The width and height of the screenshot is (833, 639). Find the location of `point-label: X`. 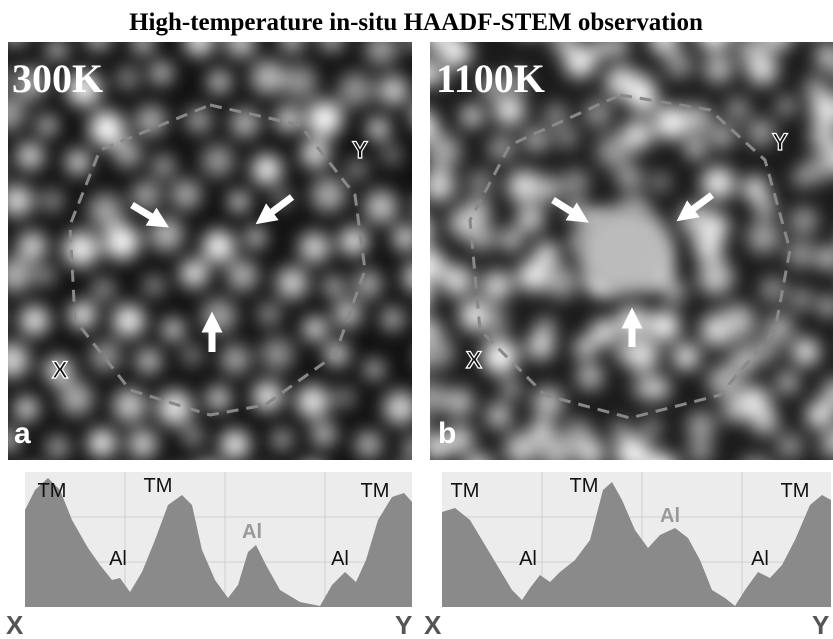

point-label: X is located at coordinates (60, 370).